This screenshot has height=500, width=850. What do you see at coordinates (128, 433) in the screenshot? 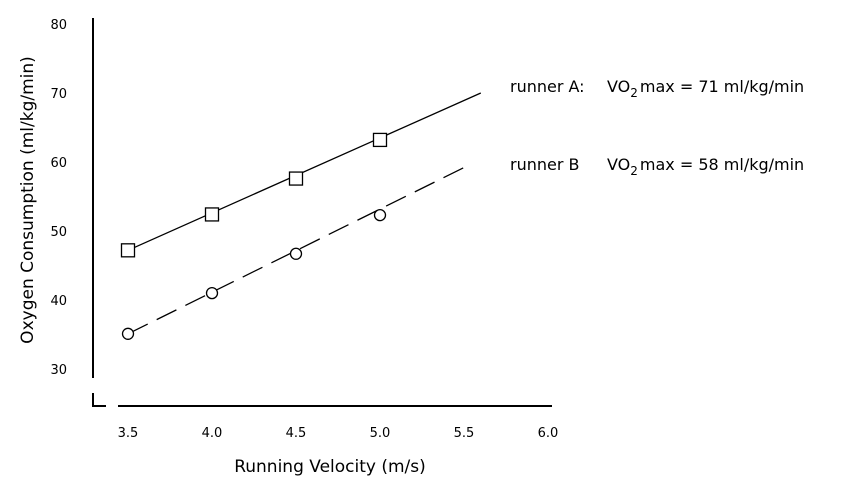
I see `x-tick-label: 3.5` at bounding box center [128, 433].